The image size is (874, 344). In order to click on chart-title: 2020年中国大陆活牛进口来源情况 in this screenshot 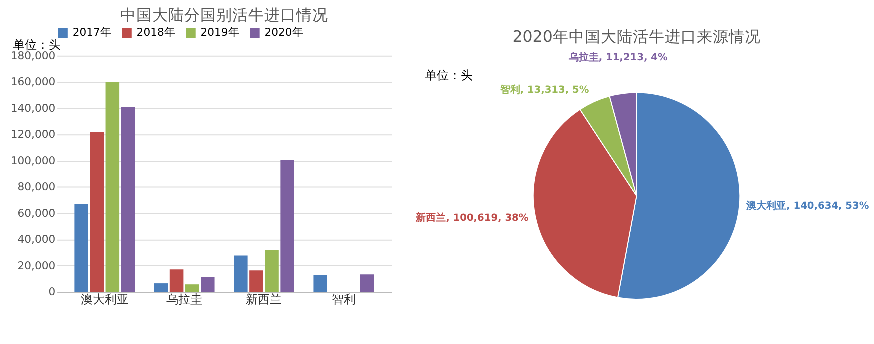, I will do `click(636, 36)`.